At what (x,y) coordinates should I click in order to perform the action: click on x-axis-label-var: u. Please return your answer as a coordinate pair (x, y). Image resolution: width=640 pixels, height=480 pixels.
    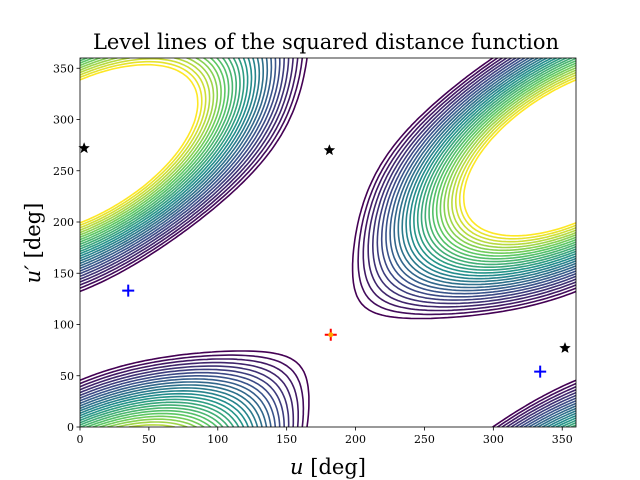
    Looking at the image, I should click on (297, 467).